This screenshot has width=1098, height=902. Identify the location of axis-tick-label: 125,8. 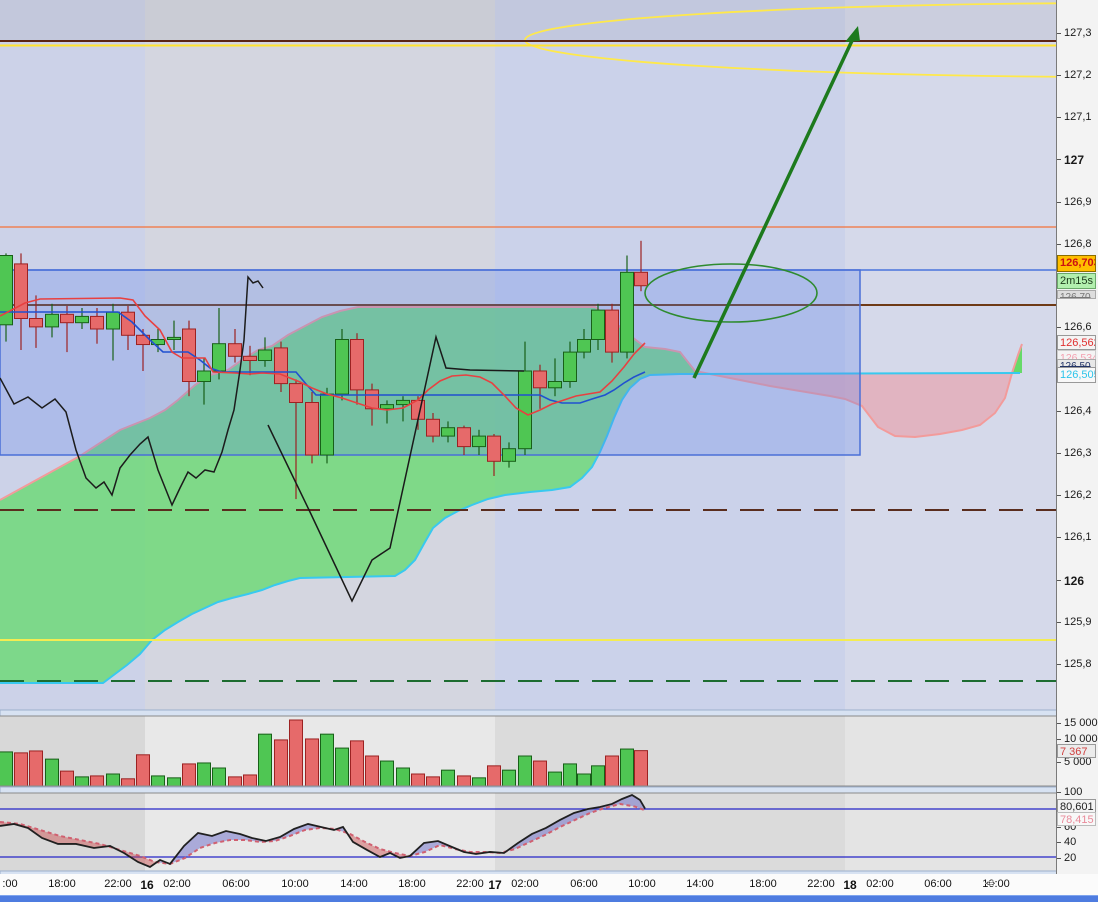
(1078, 664).